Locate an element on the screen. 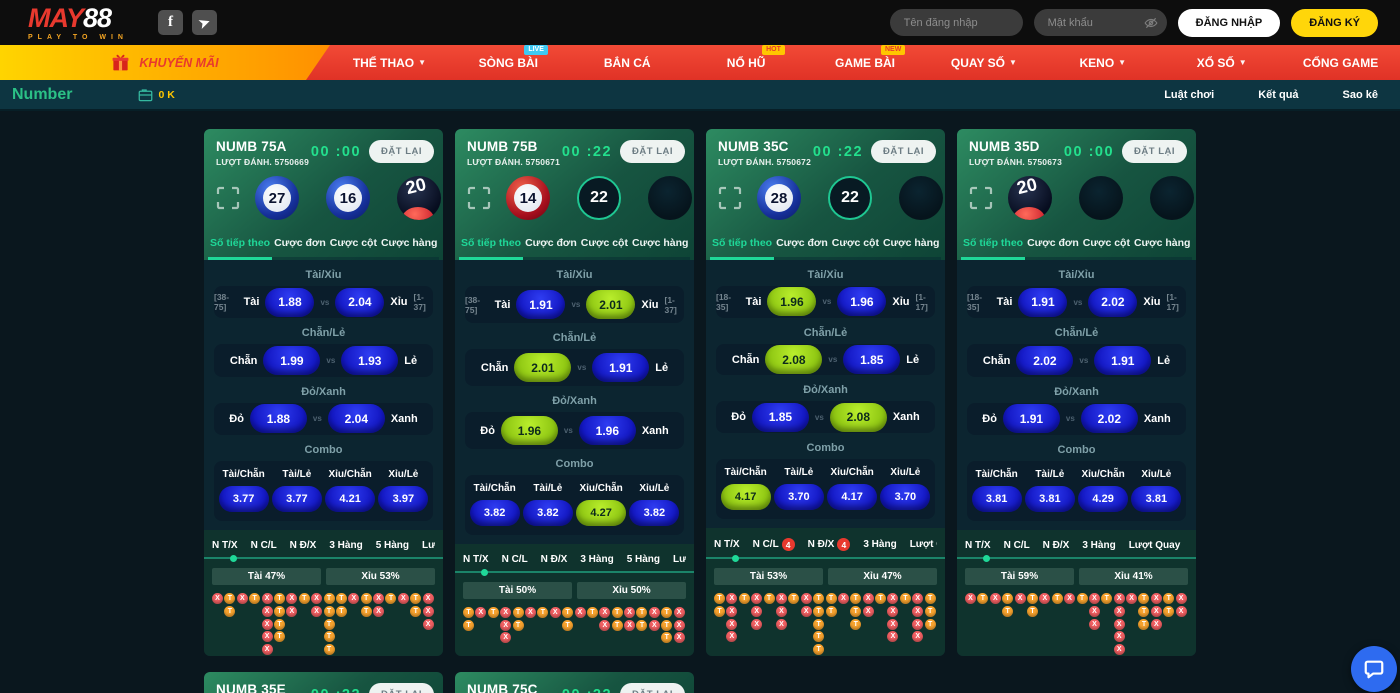 The image size is (1400, 693). sub-link-k-t-qu-: Kết quả is located at coordinates (1278, 94).